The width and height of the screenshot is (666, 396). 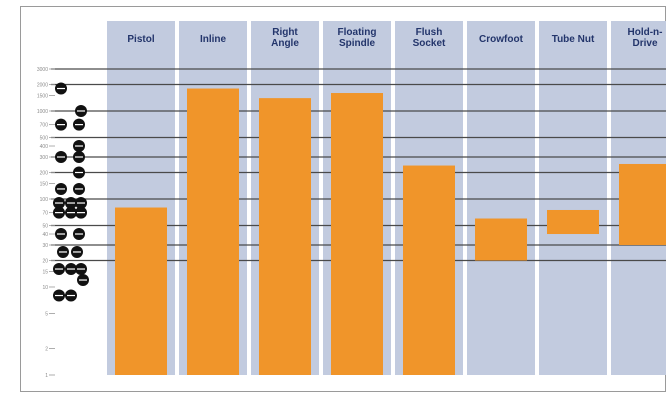 What do you see at coordinates (45, 288) in the screenshot?
I see `y-tick-label: 10` at bounding box center [45, 288].